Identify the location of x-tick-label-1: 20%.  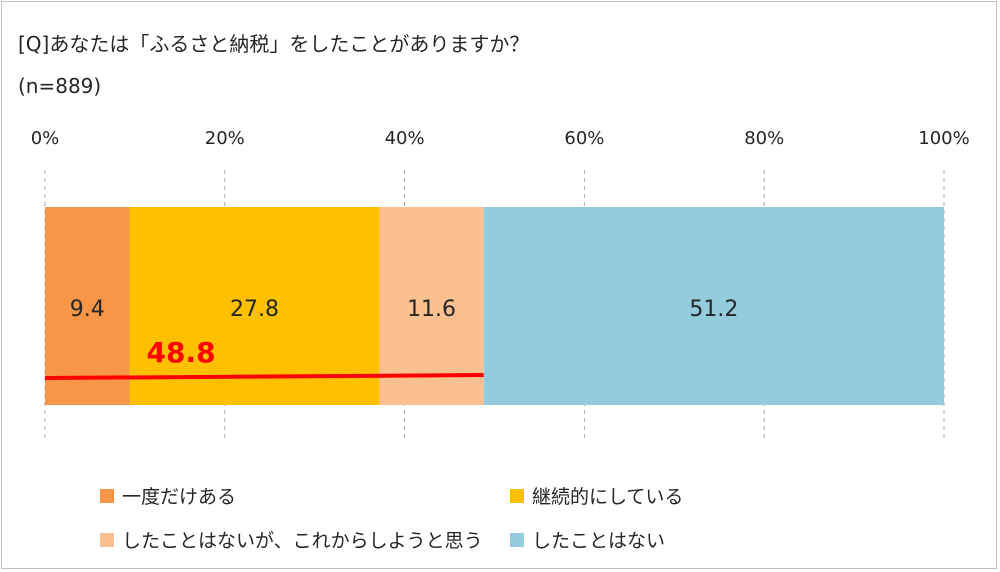
(225, 138).